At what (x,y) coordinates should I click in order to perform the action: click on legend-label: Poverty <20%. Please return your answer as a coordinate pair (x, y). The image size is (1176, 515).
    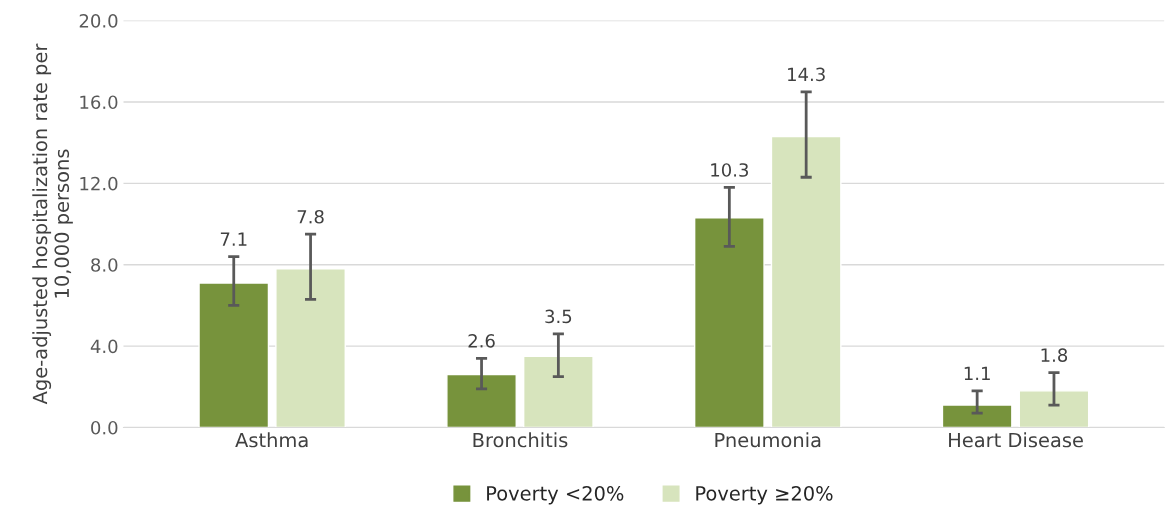
    Looking at the image, I should click on (555, 495).